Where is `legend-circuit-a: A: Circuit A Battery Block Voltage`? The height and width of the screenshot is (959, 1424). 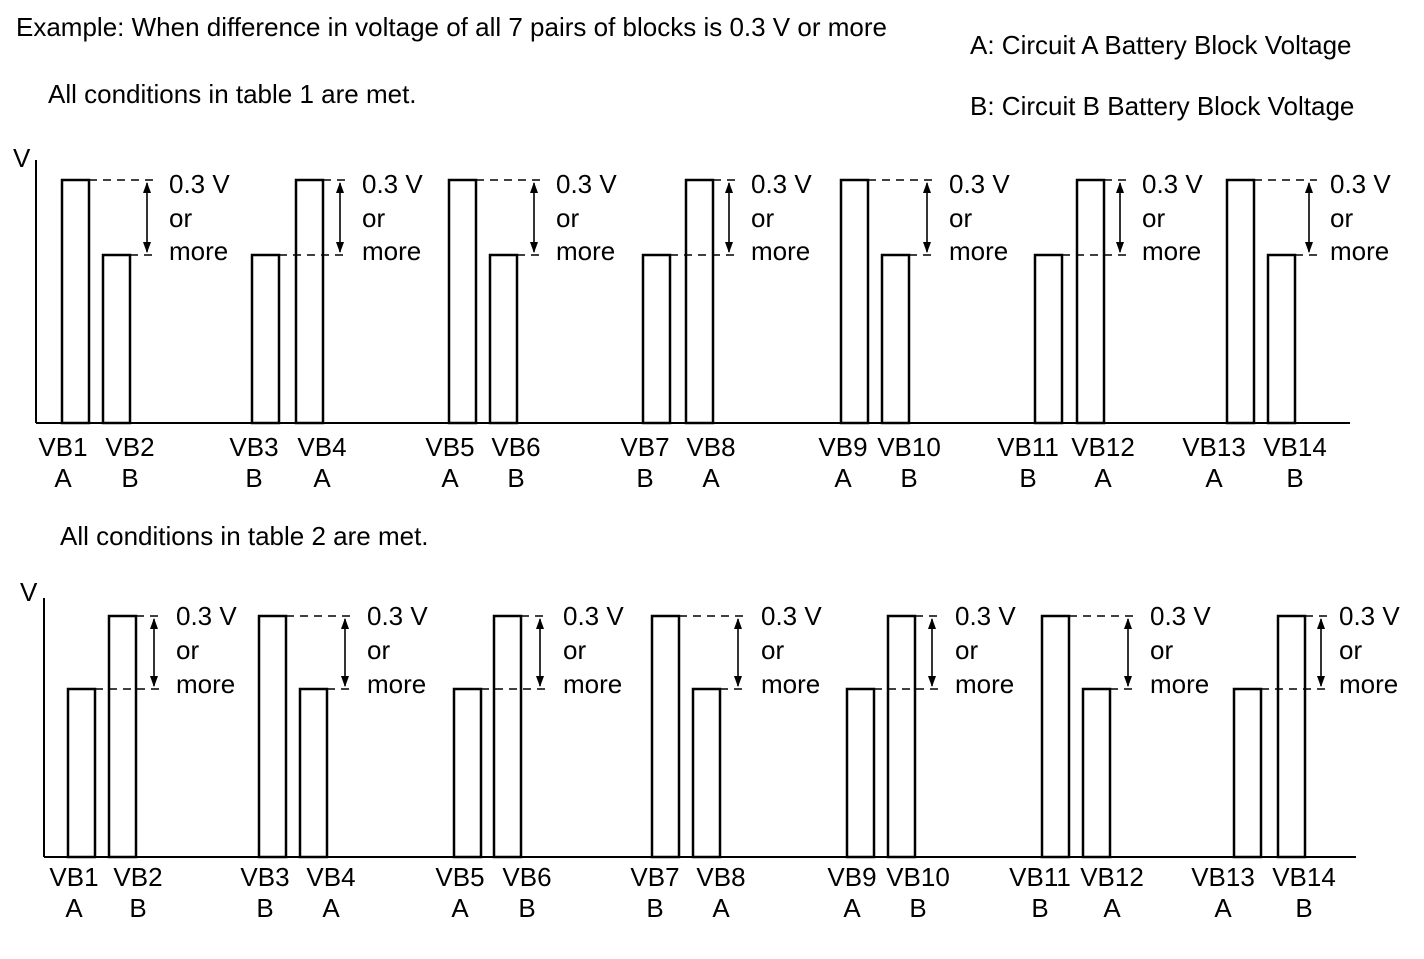 legend-circuit-a: A: Circuit A Battery Block Voltage is located at coordinates (1161, 45).